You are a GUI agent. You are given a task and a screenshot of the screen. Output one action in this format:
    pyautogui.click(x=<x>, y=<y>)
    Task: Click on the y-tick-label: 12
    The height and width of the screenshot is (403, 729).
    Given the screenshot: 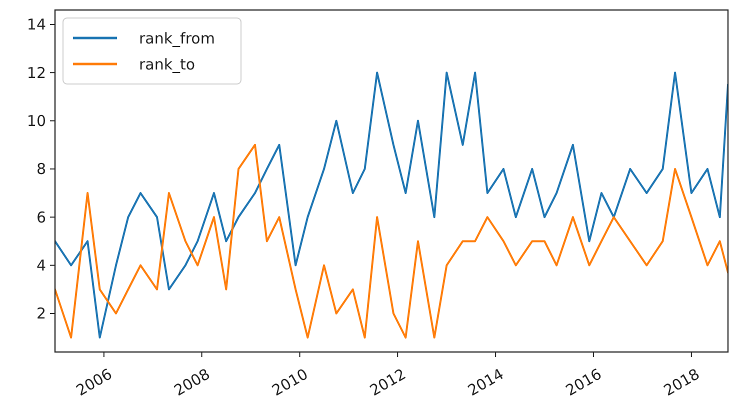 What is the action you would take?
    pyautogui.click(x=36, y=73)
    